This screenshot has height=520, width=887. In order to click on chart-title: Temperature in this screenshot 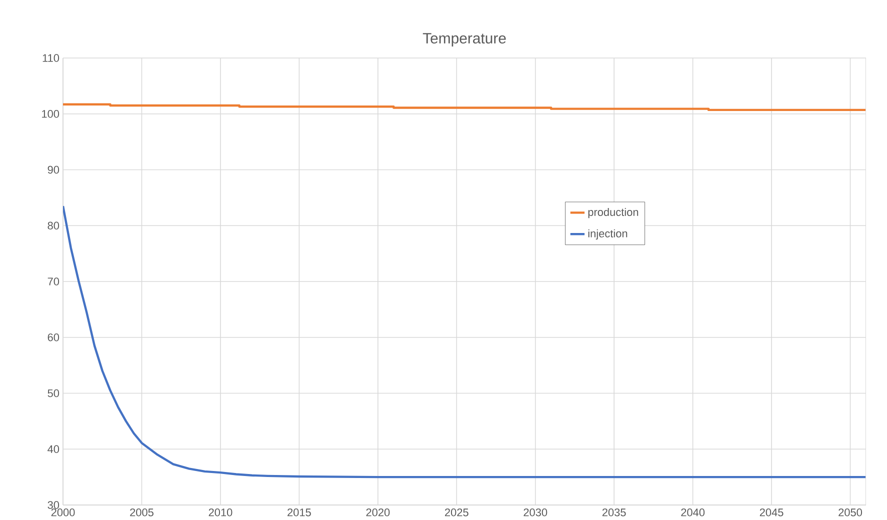, I will do `click(464, 39)`.